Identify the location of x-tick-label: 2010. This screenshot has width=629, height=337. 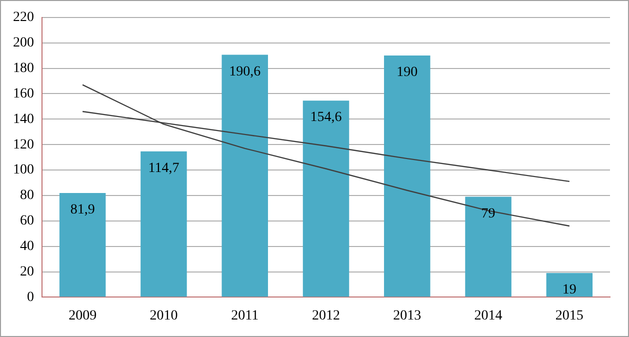
(164, 316).